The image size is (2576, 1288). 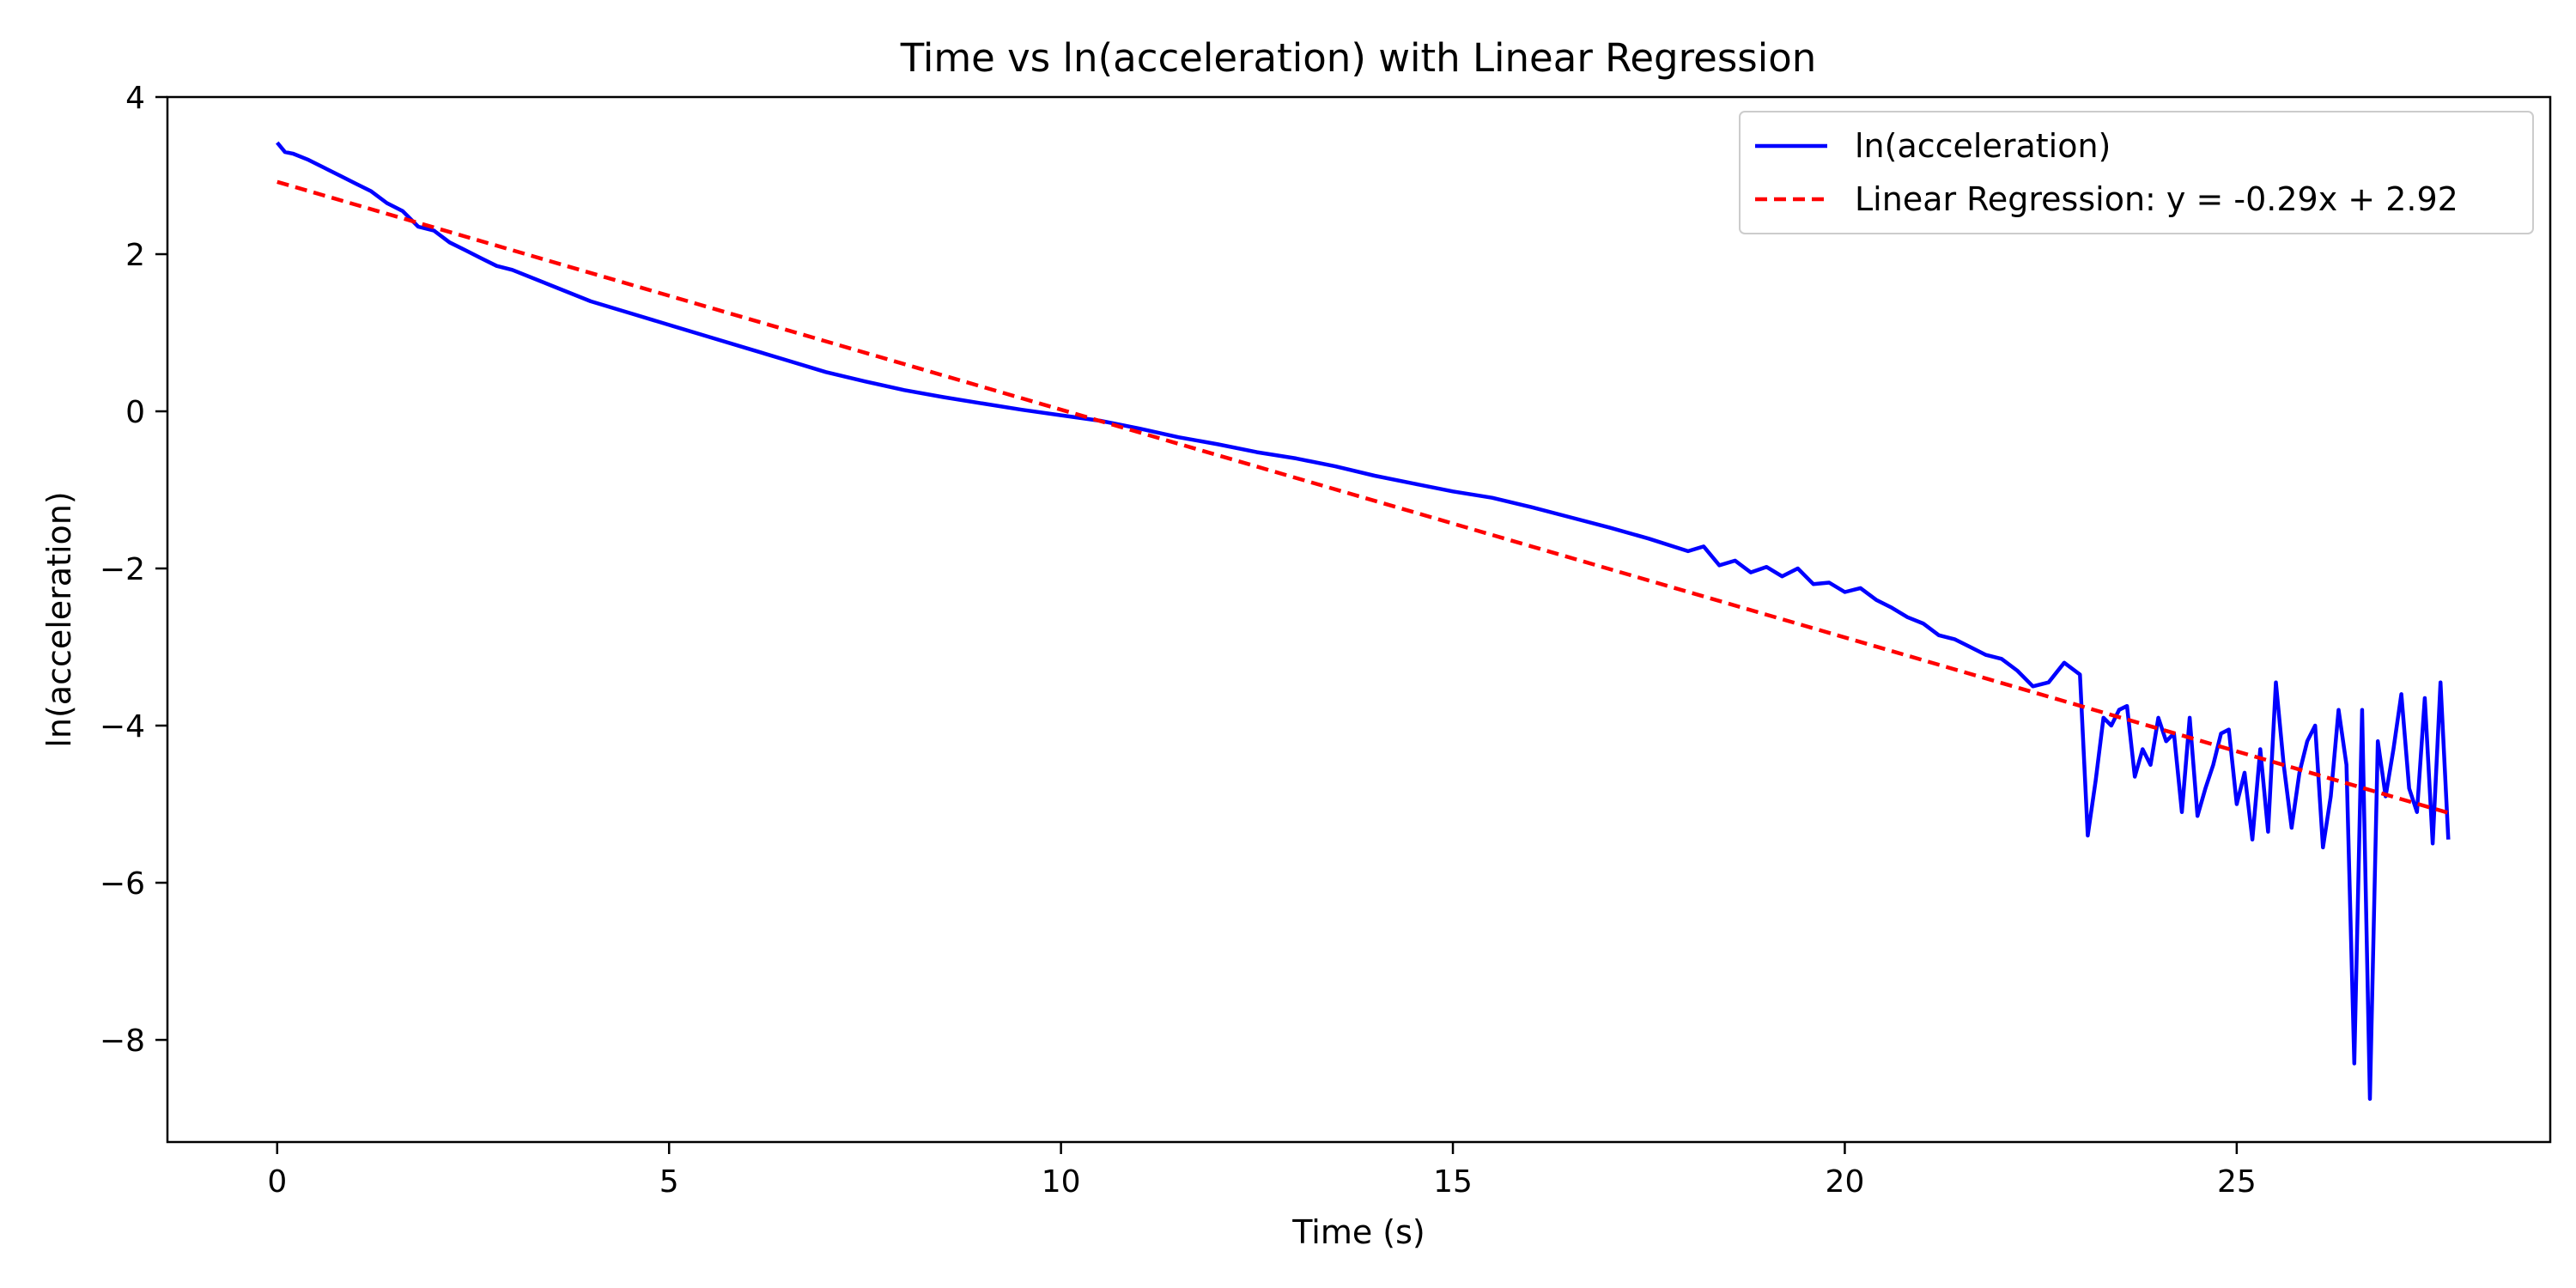 What do you see at coordinates (123, 726) in the screenshot?
I see `y-tick-label: −4` at bounding box center [123, 726].